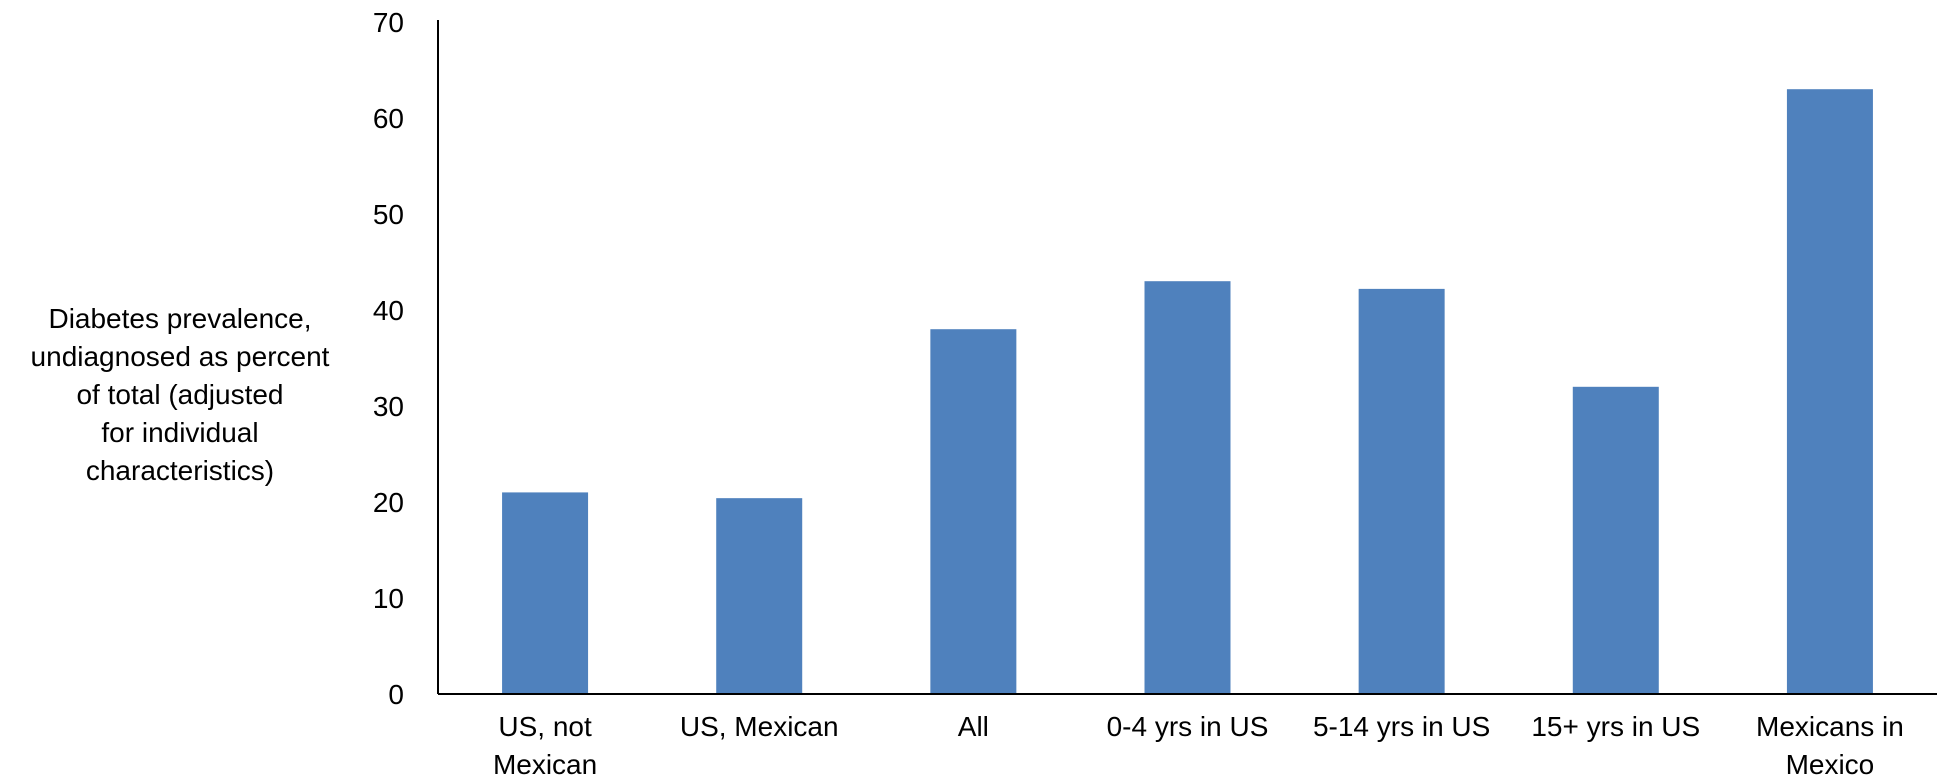 This screenshot has width=1944, height=777. Describe the element at coordinates (1615, 726) in the screenshot. I see `x-tick-label: 15+ yrs in US` at that location.